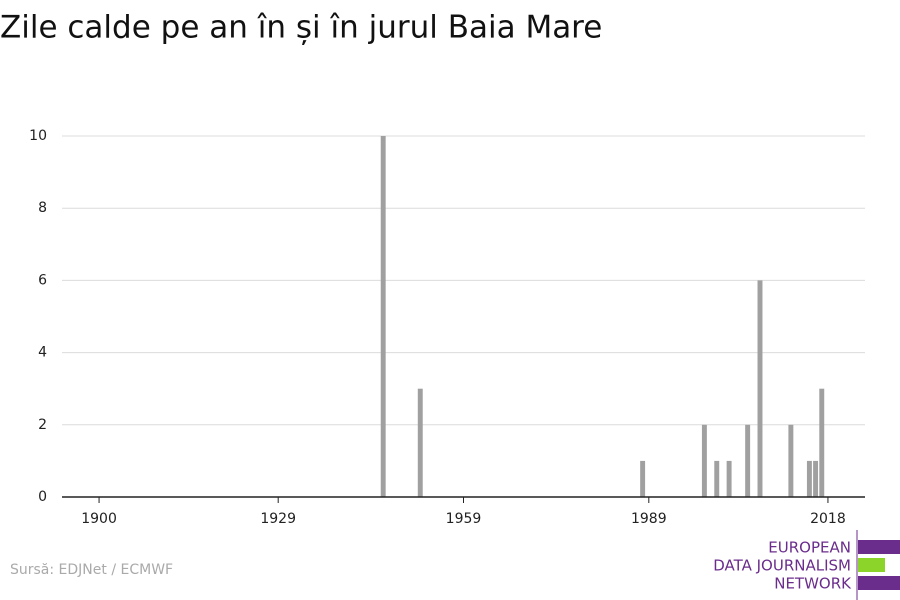  I want to click on y-tick-label: 6, so click(42, 280).